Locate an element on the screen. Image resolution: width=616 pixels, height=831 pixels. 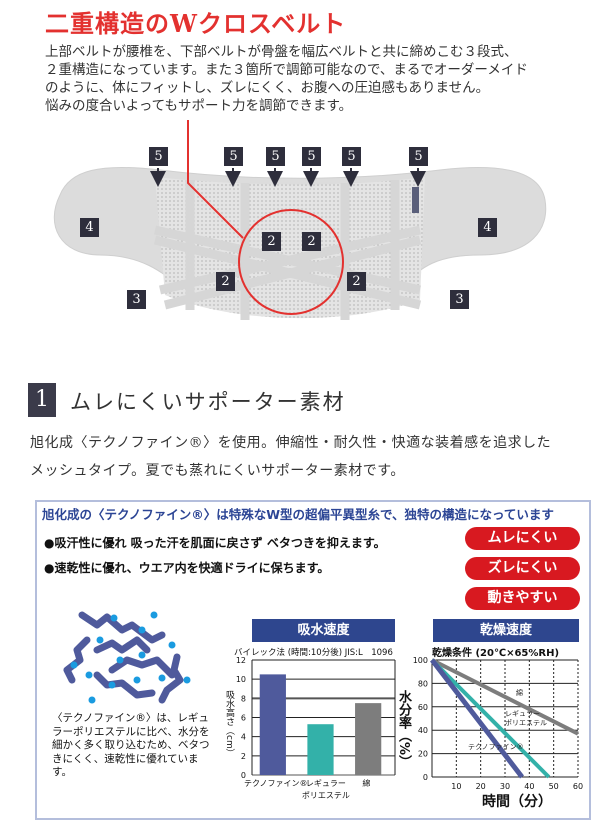
callout-line is located at coordinates (215, 179).